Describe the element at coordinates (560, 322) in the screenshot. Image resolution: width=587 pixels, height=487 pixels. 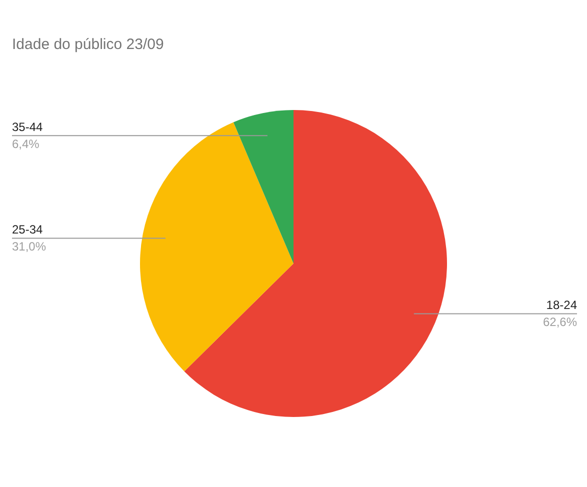
I see `data-label: 62,6%` at that location.